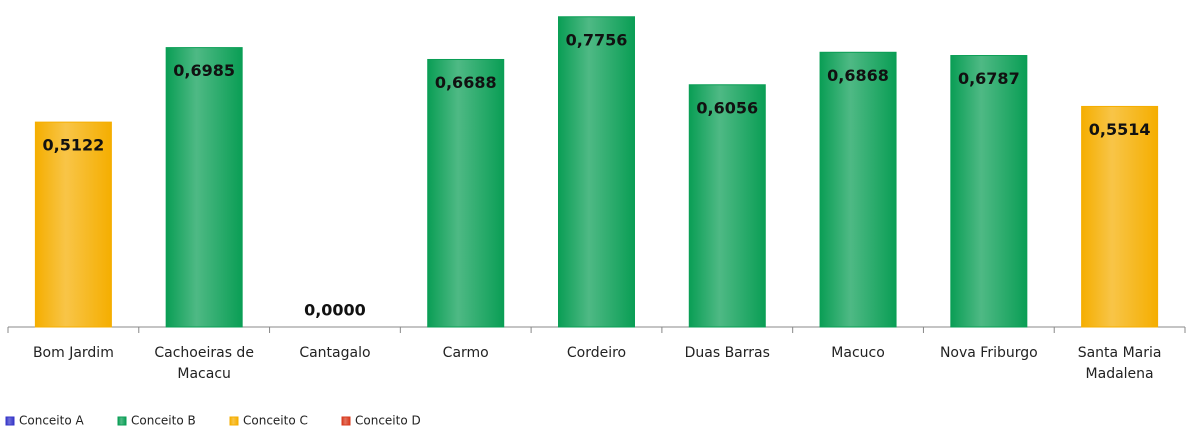 The width and height of the screenshot is (1191, 428). What do you see at coordinates (597, 39) in the screenshot?
I see `value-label: 0,7756` at bounding box center [597, 39].